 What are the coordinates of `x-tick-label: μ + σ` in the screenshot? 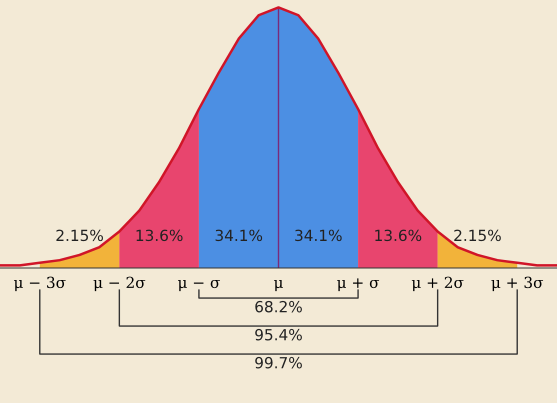 It's located at (358, 285).